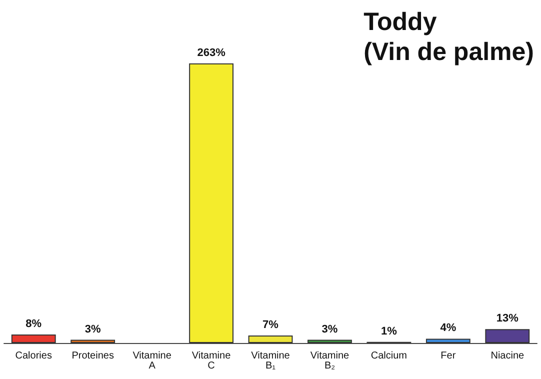 The height and width of the screenshot is (379, 541). Describe the element at coordinates (152, 361) in the screenshot. I see `x-tick-label: Vitamine A` at that location.